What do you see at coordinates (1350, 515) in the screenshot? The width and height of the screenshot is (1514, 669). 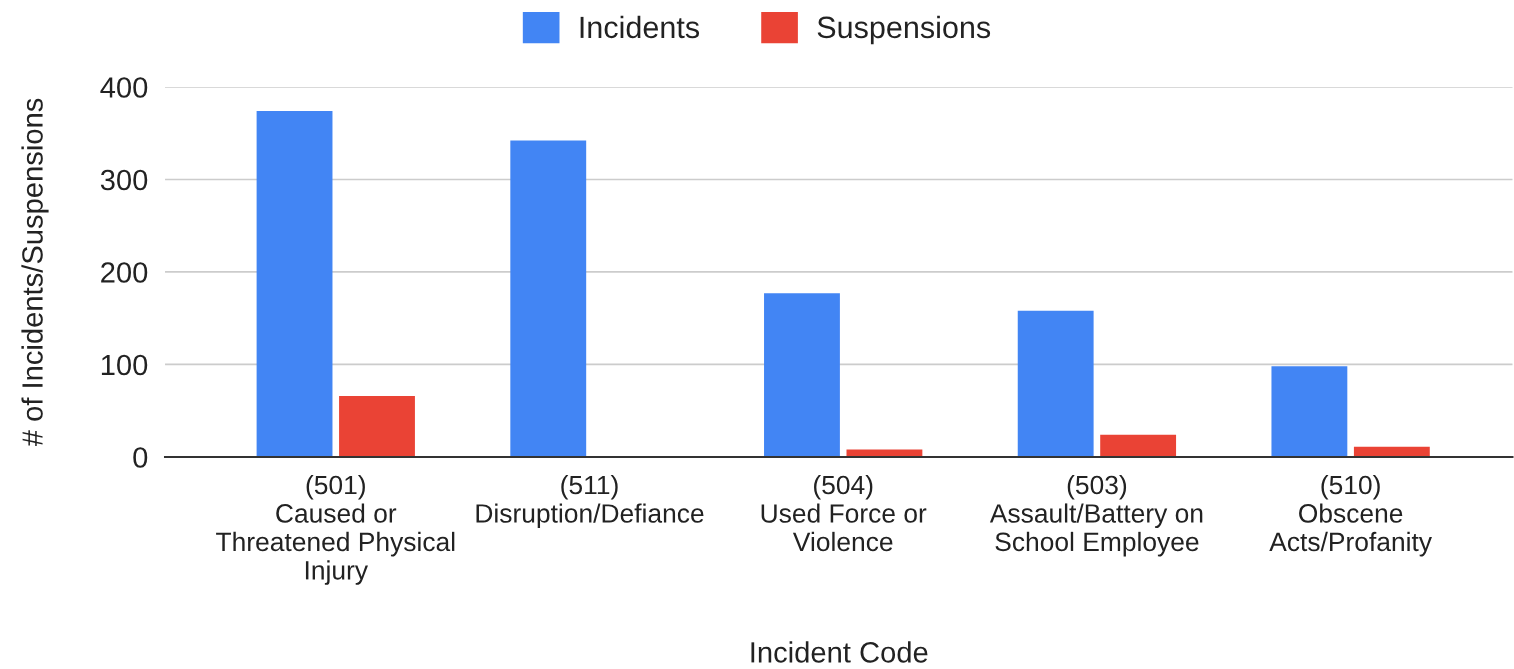 I see `x-tick-label: (510) Obscene Acts/Profanity` at bounding box center [1350, 515].